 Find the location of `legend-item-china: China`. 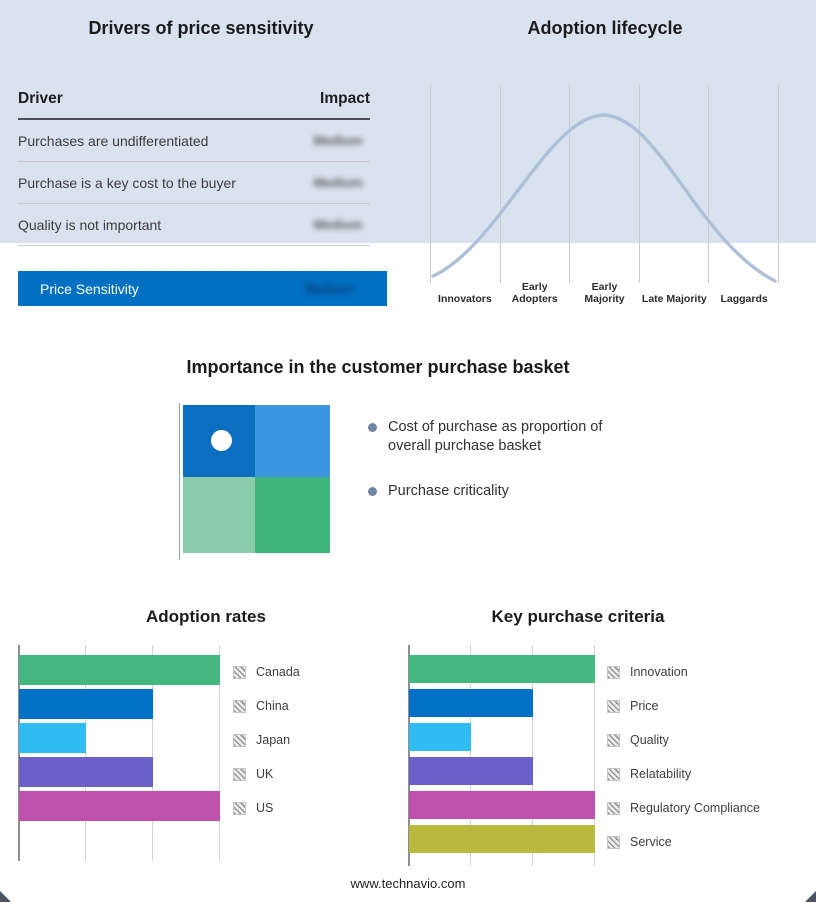

legend-item-china: China is located at coordinates (266, 706).